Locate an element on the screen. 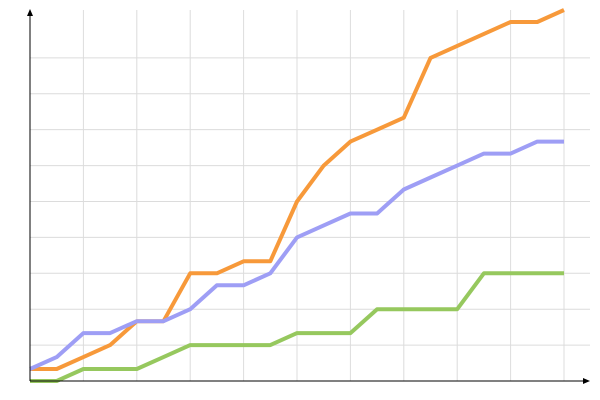 The height and width of the screenshot is (400, 600). x-axis-arrow is located at coordinates (586, 381).